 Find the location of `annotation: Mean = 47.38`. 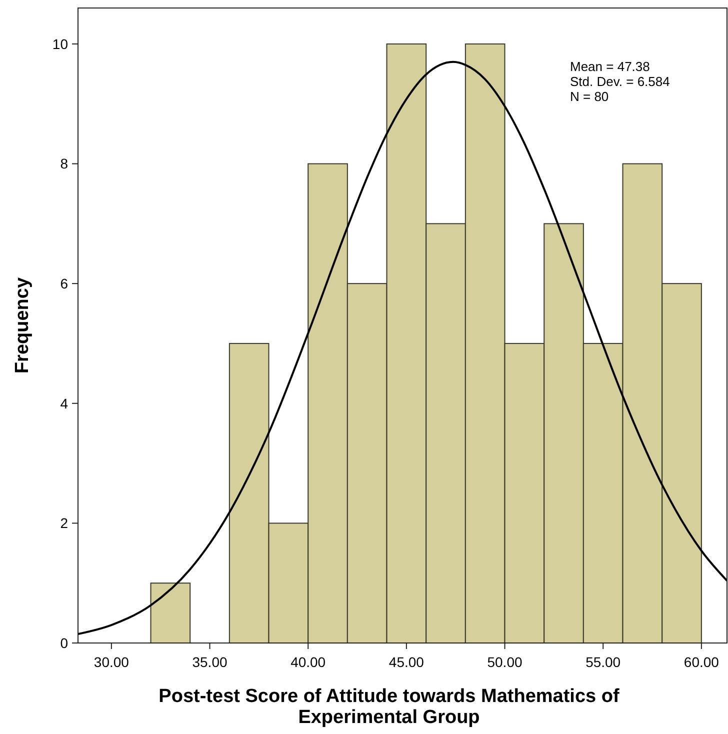

annotation: Mean = 47.38 is located at coordinates (610, 66).